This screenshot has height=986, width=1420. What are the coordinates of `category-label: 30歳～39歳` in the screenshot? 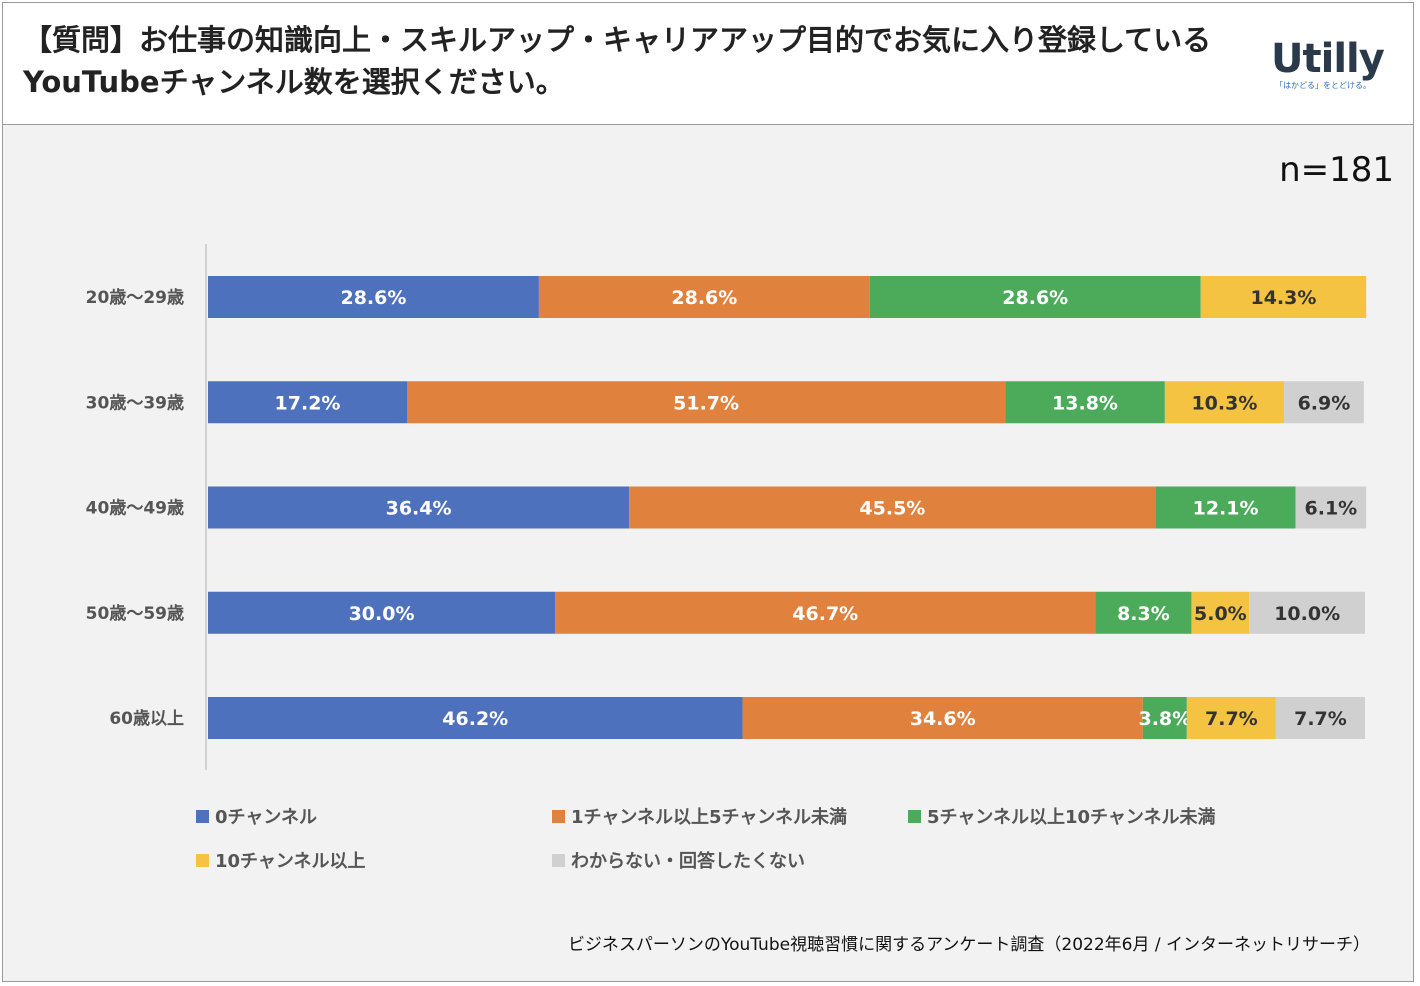 It's located at (135, 402).